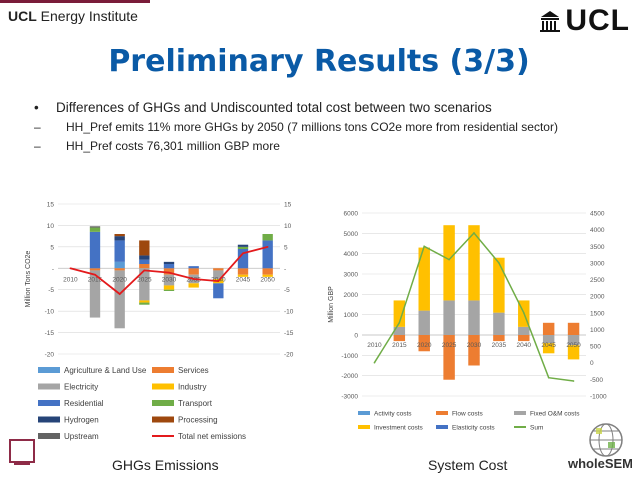 The image size is (638, 479). I want to click on legend-label: Processing, so click(198, 419).